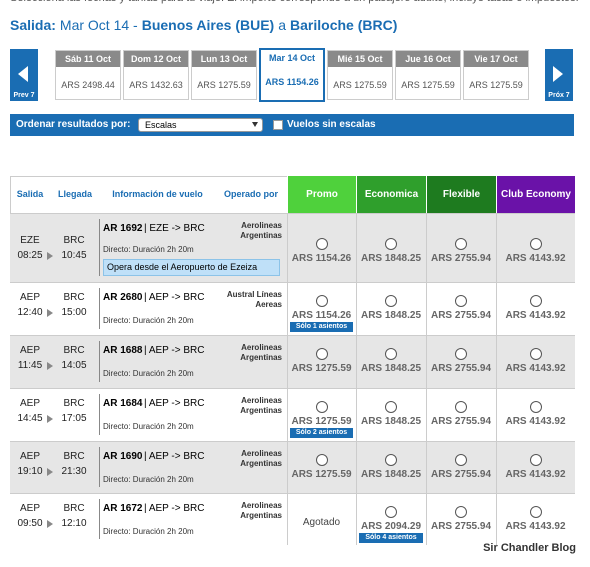 This screenshot has height=567, width=590. What do you see at coordinates (123, 297) in the screenshot?
I see `flight-number: AR 2680` at bounding box center [123, 297].